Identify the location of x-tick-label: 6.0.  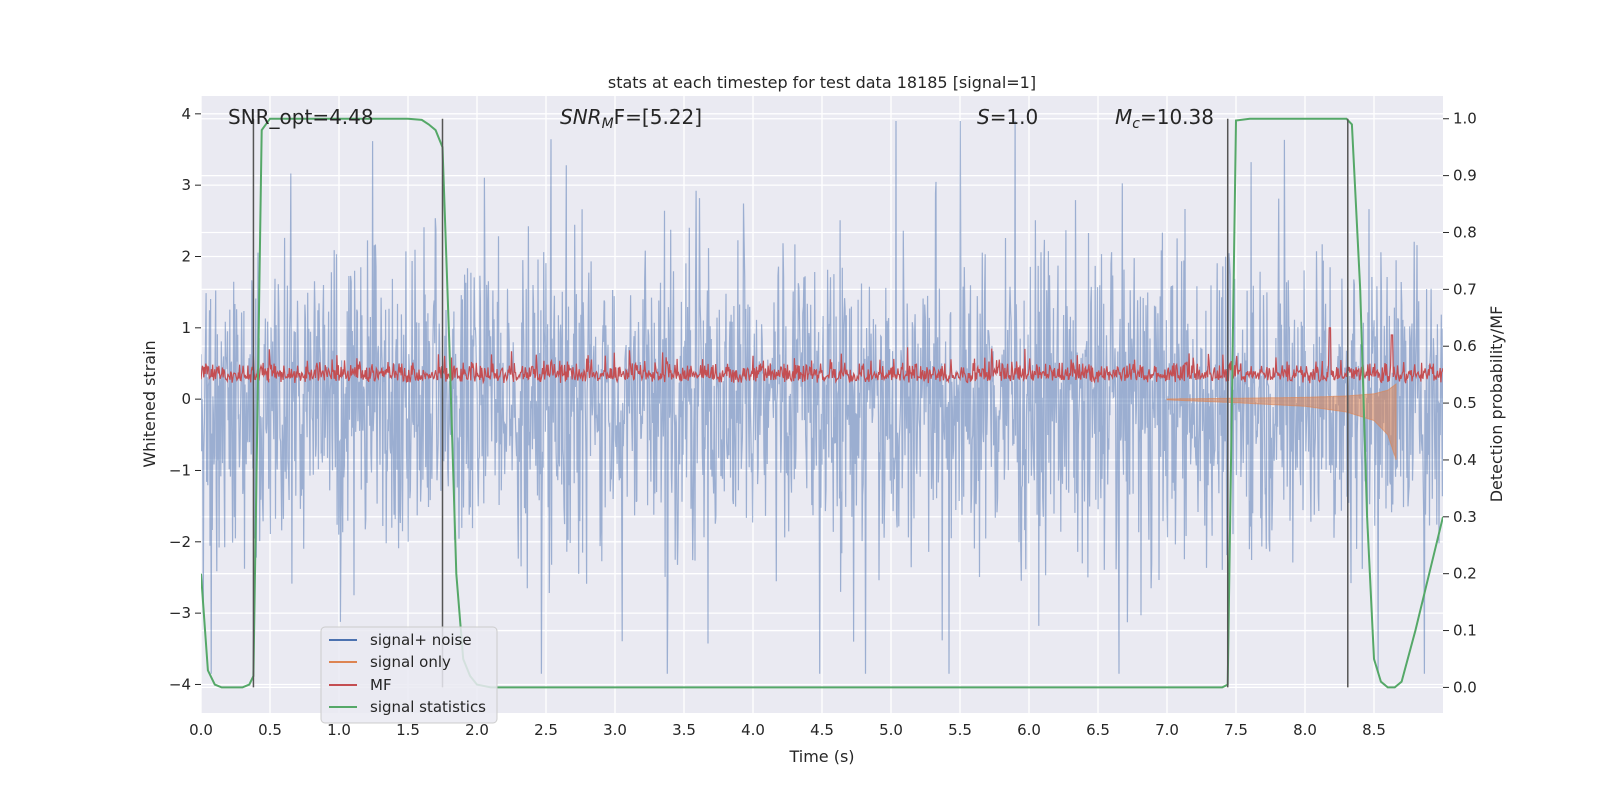
(1029, 730).